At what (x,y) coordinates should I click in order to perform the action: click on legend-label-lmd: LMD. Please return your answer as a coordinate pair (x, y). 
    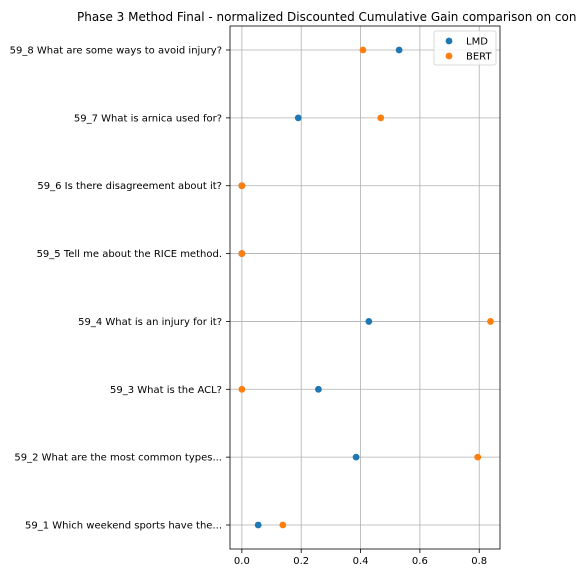
    Looking at the image, I should click on (477, 42).